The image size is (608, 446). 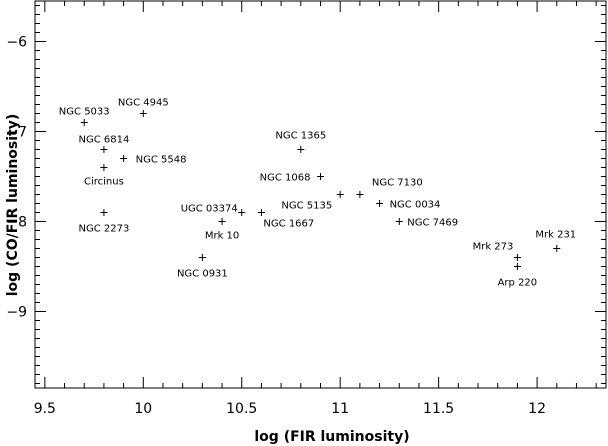 I want to click on point-label: Circinus, so click(x=104, y=182).